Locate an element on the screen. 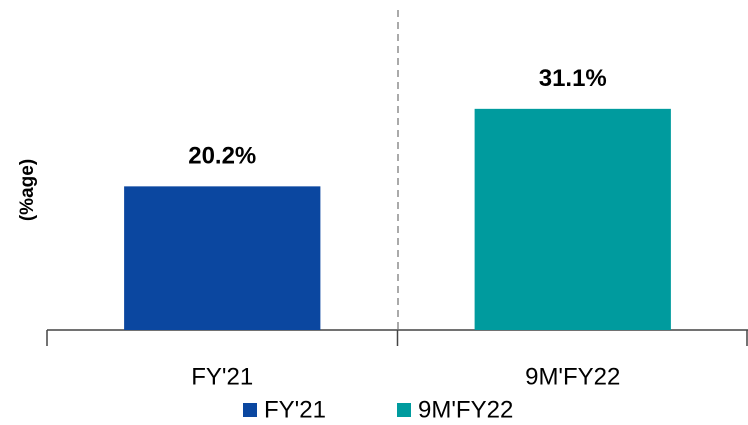  legend-label: FY'21 is located at coordinates (295, 409).